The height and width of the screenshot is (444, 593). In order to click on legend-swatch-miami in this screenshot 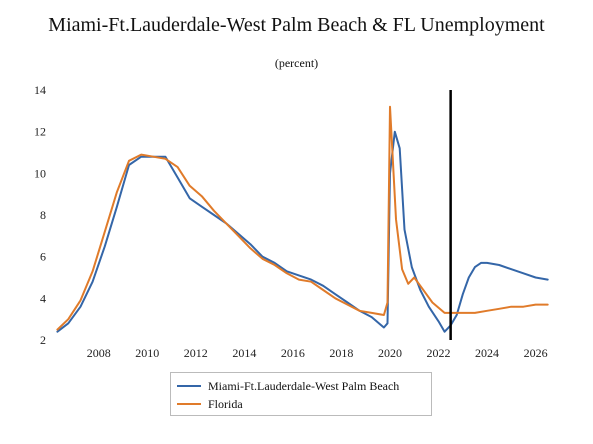, I will do `click(189, 386)`.